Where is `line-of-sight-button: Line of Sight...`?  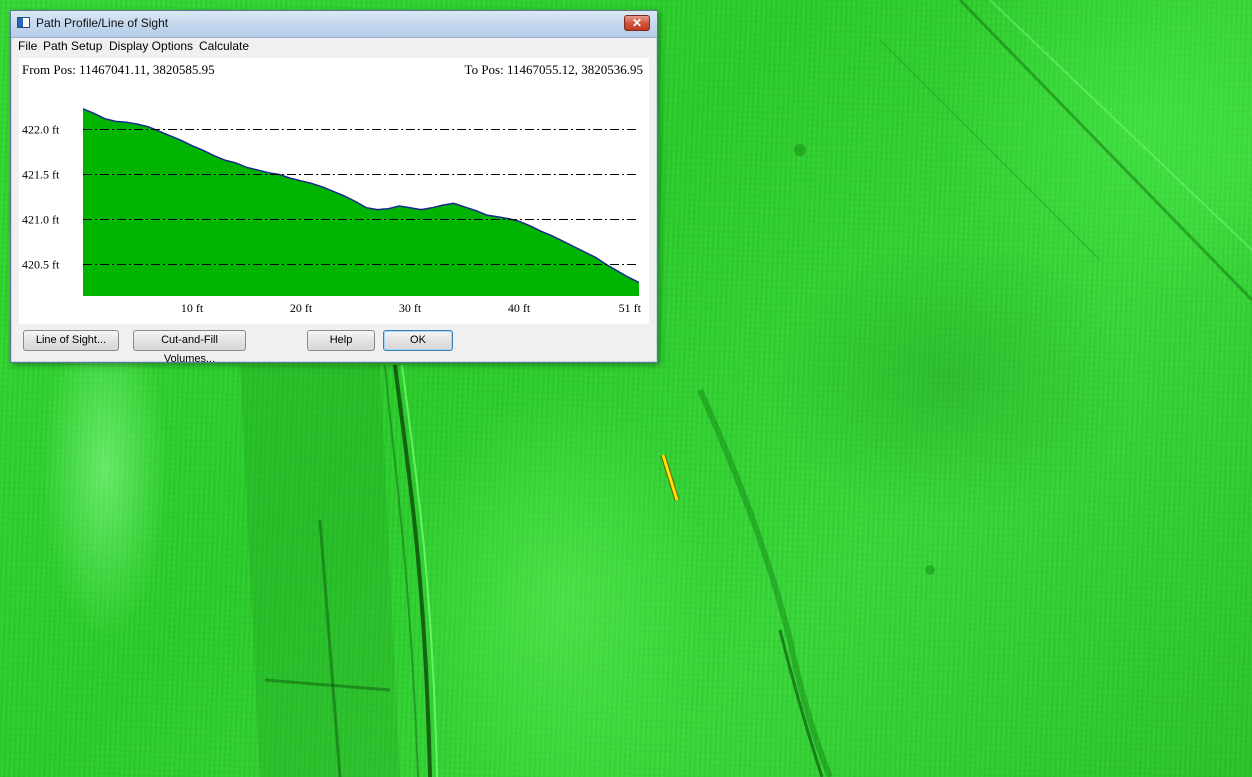
line-of-sight-button: Line of Sight... is located at coordinates (71, 340).